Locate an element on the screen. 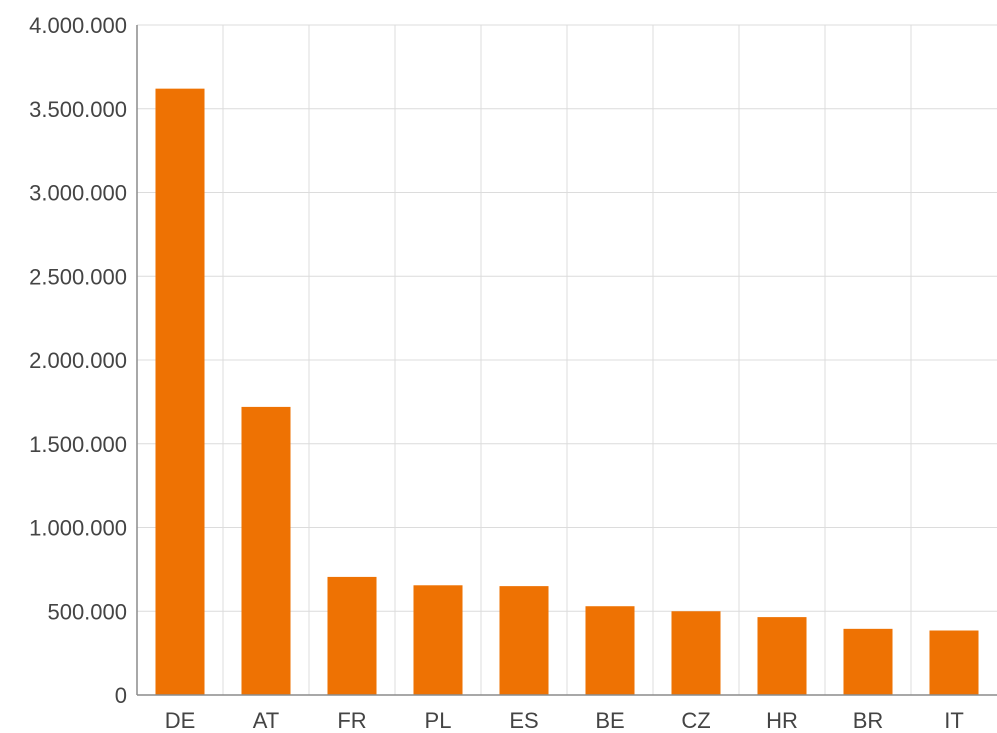  y-tick-label: 1.500.000 is located at coordinates (78, 444).